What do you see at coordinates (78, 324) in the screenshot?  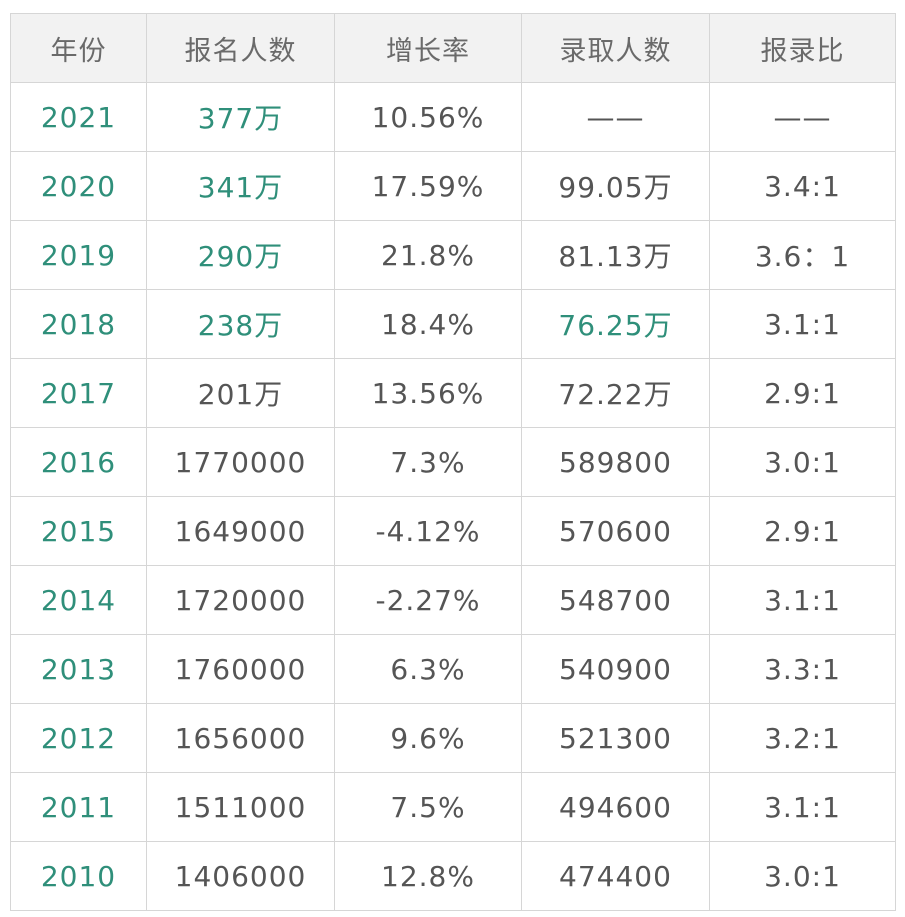 I see `cell-year: 2018` at bounding box center [78, 324].